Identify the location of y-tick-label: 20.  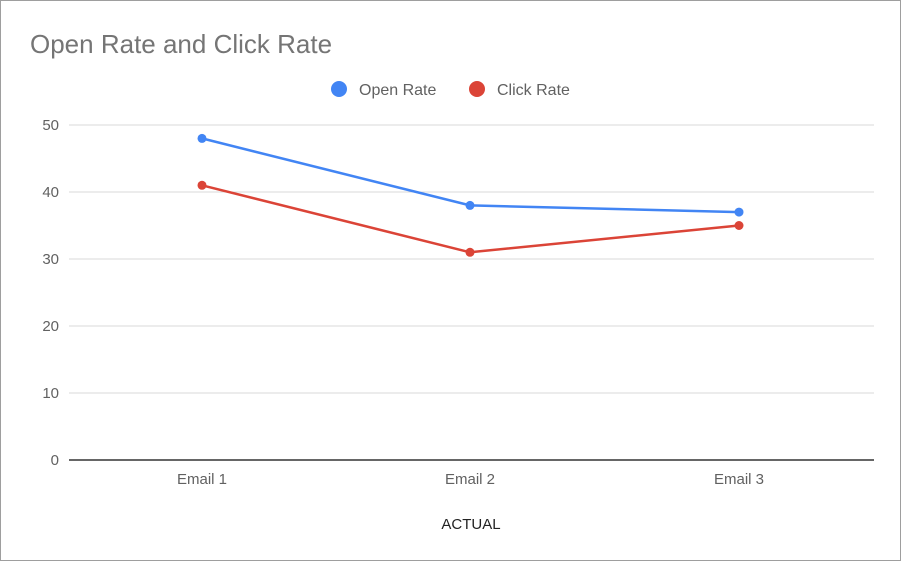
(50, 326).